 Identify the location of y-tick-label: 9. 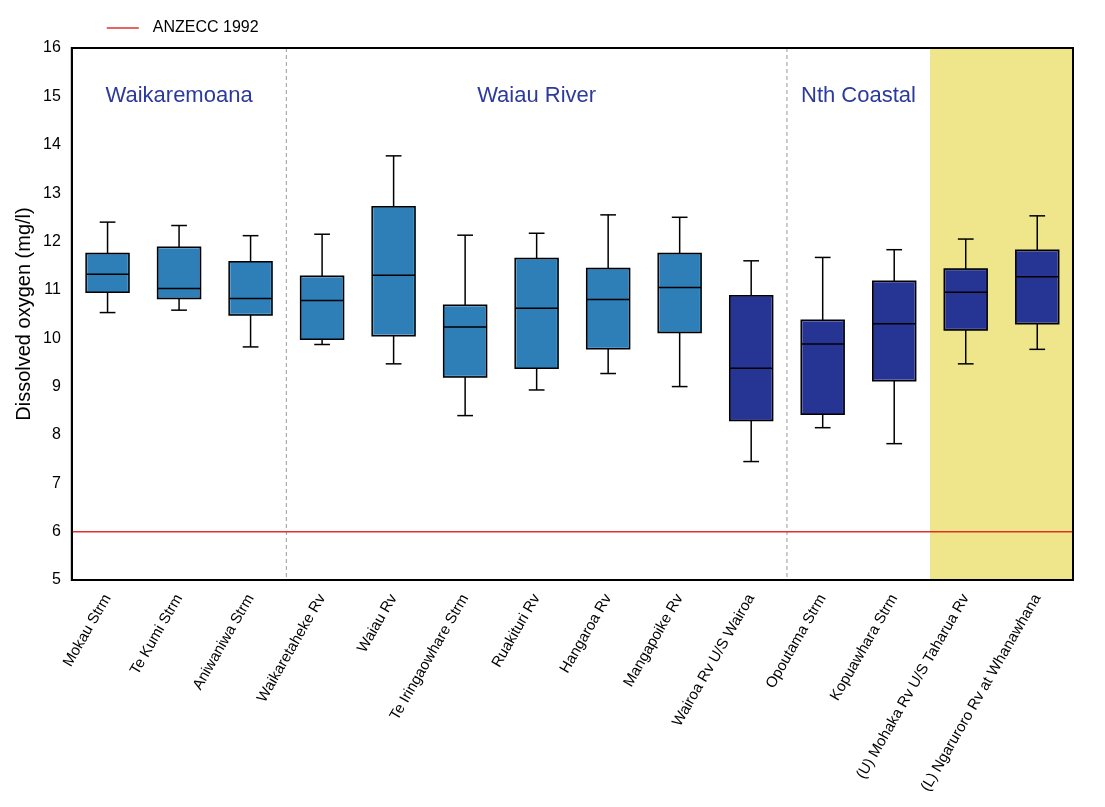
(56, 385).